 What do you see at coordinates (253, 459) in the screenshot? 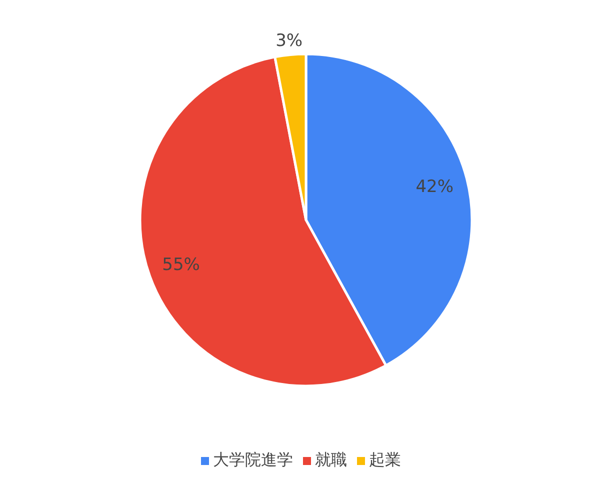
I see `legend-label: 大学院進学` at bounding box center [253, 459].